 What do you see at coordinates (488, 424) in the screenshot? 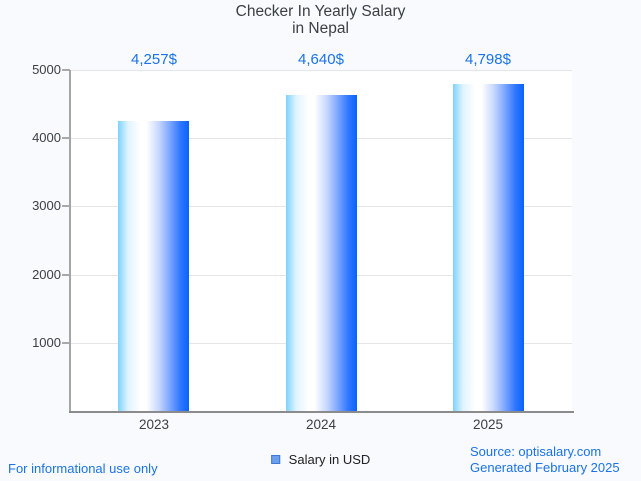
I see `x-axis-label-2025: 2025` at bounding box center [488, 424].